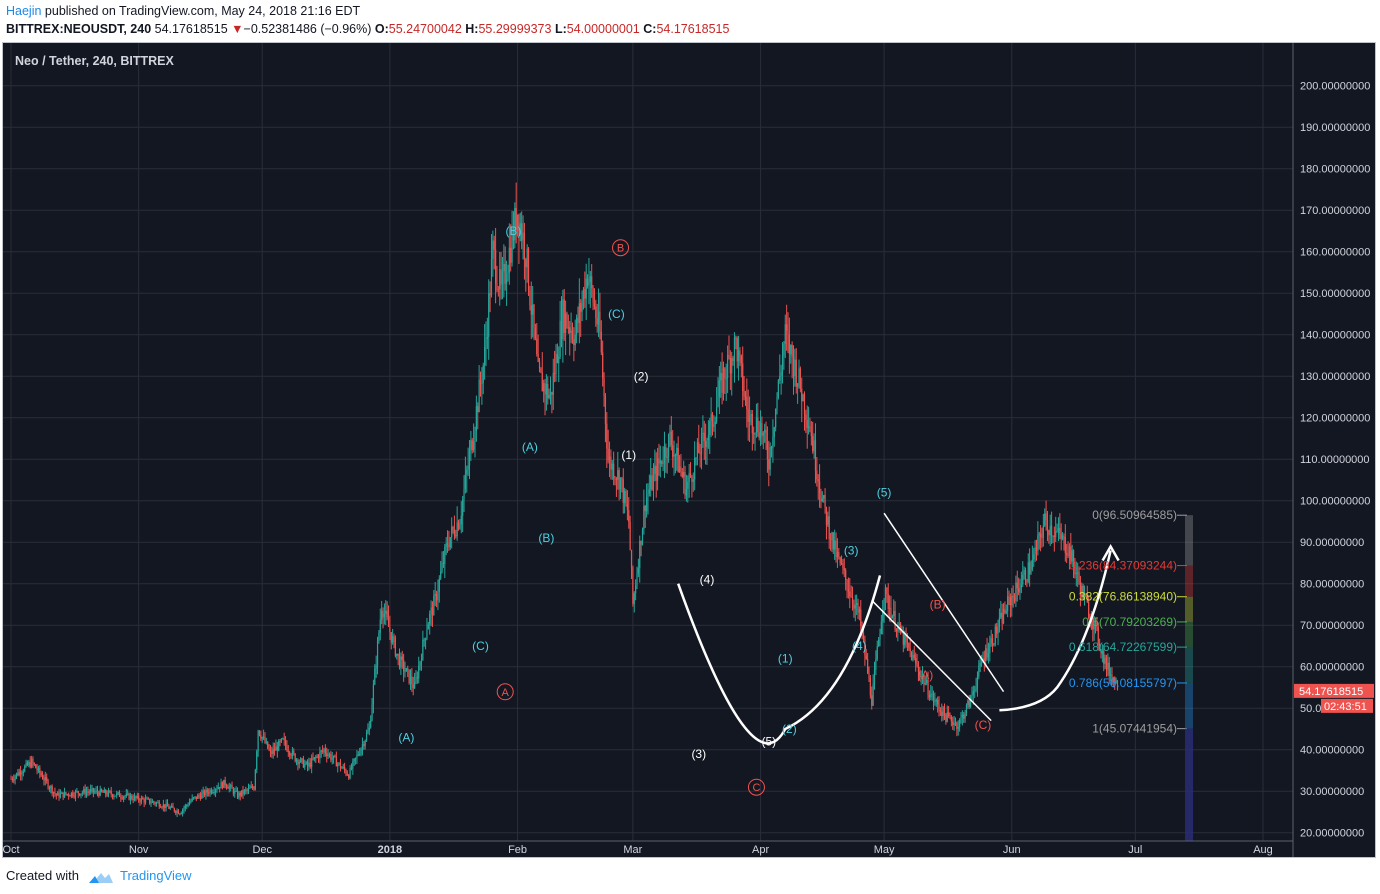 The height and width of the screenshot is (894, 1380). What do you see at coordinates (1189, 581) in the screenshot?
I see `fib-zone` at bounding box center [1189, 581].